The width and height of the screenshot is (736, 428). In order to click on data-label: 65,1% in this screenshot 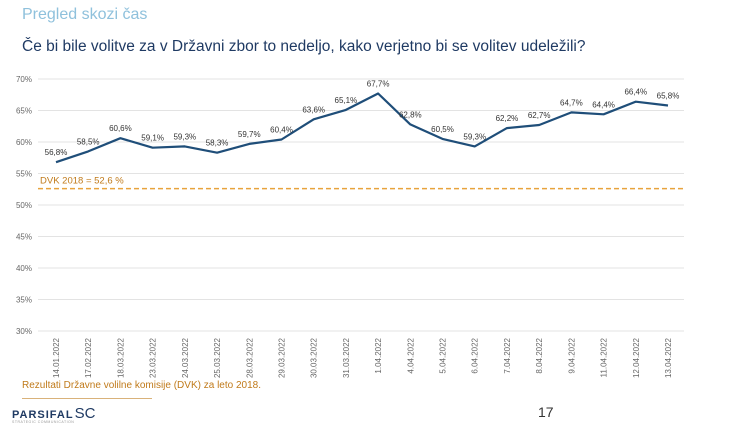, I will do `click(346, 100)`.